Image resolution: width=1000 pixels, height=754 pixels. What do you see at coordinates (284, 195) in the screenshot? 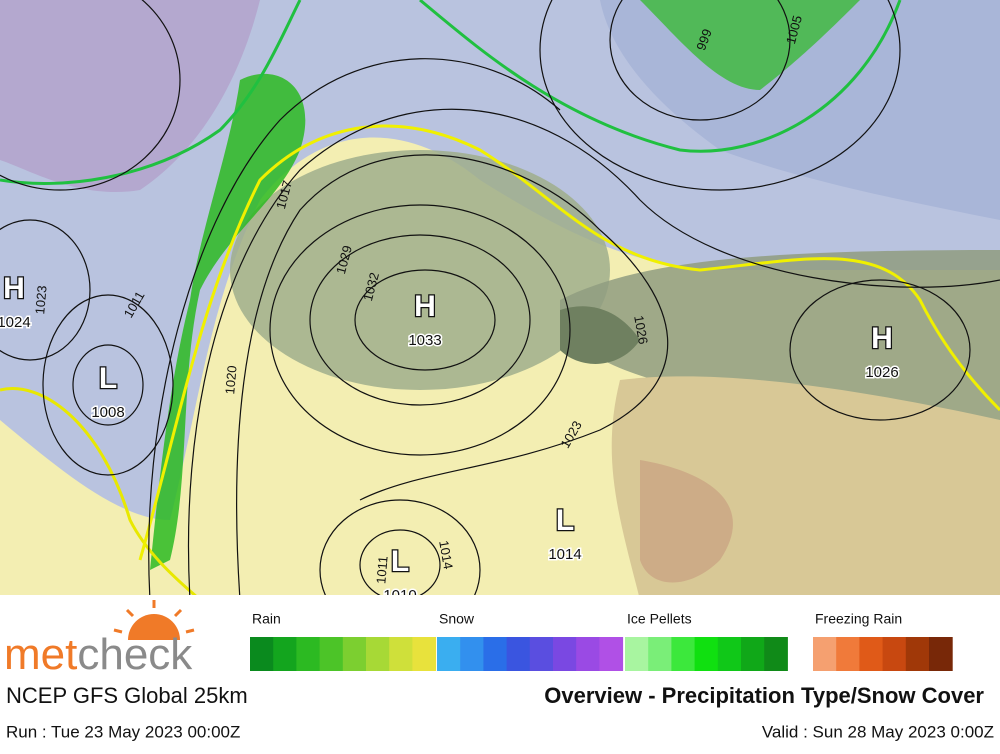
I see `isobar-label: 1017` at bounding box center [284, 195].